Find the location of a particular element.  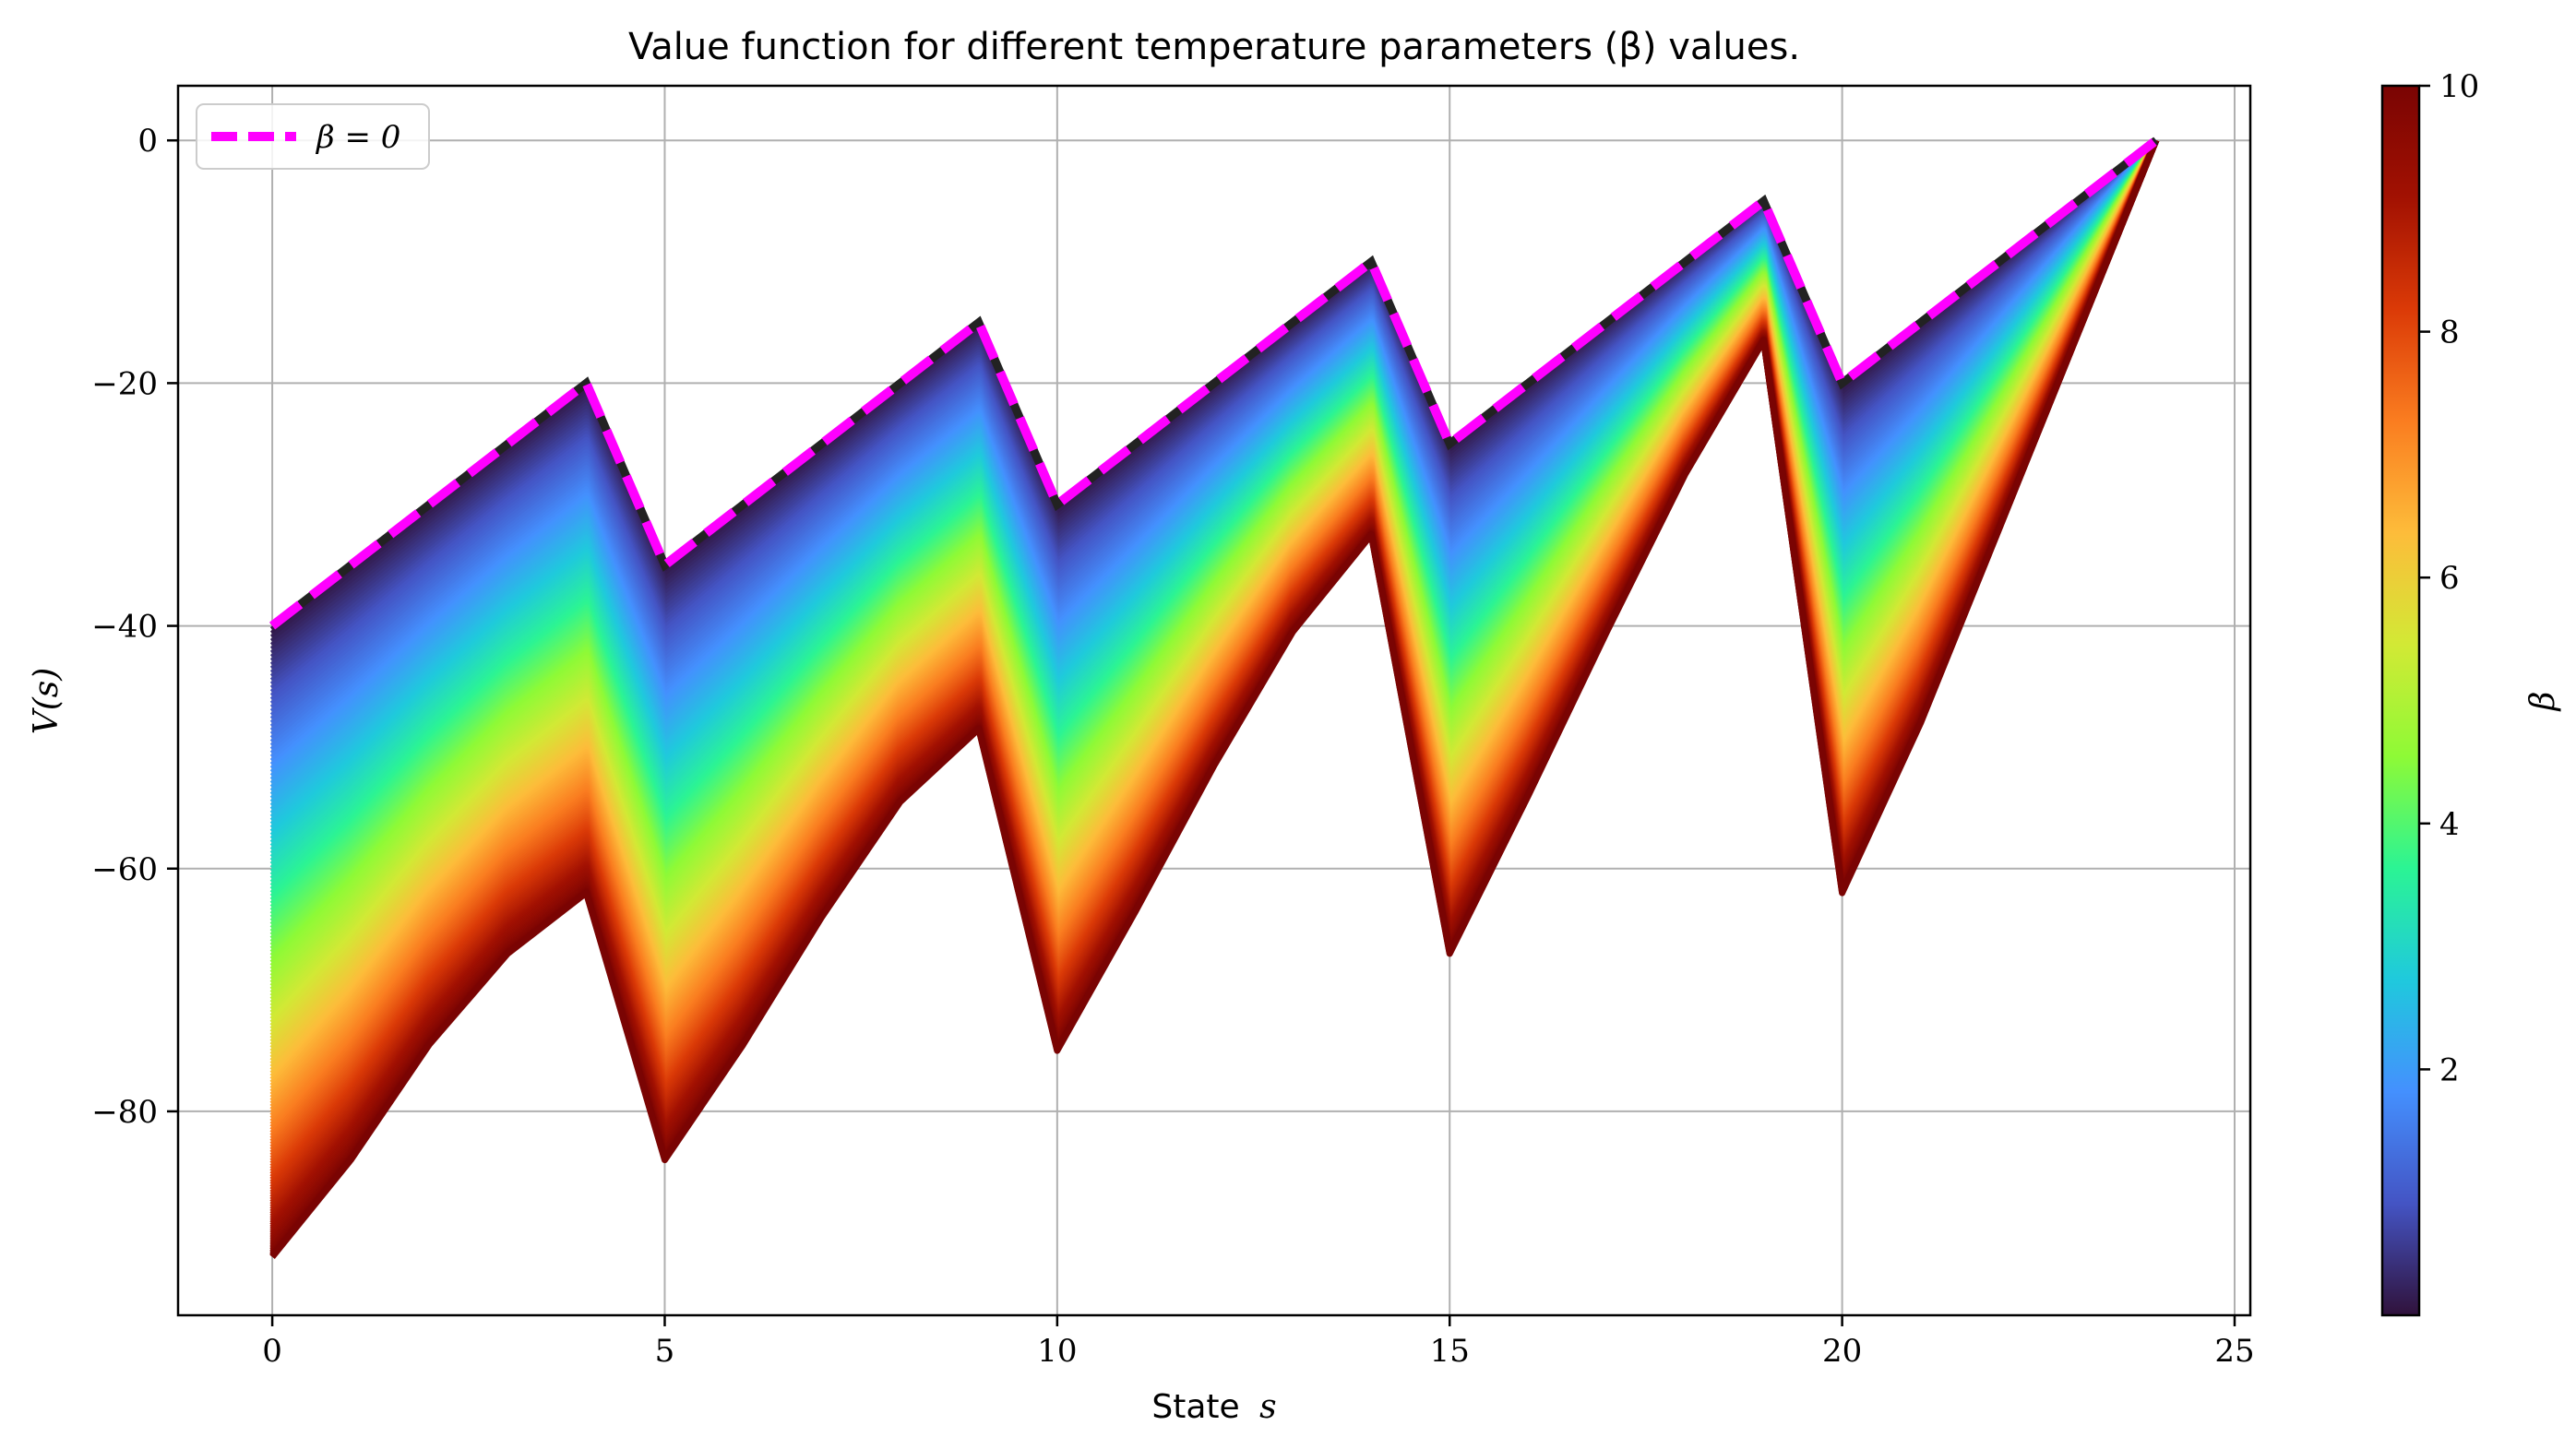

colorbar: 2 4 6 8 10 β is located at coordinates (2471, 692).